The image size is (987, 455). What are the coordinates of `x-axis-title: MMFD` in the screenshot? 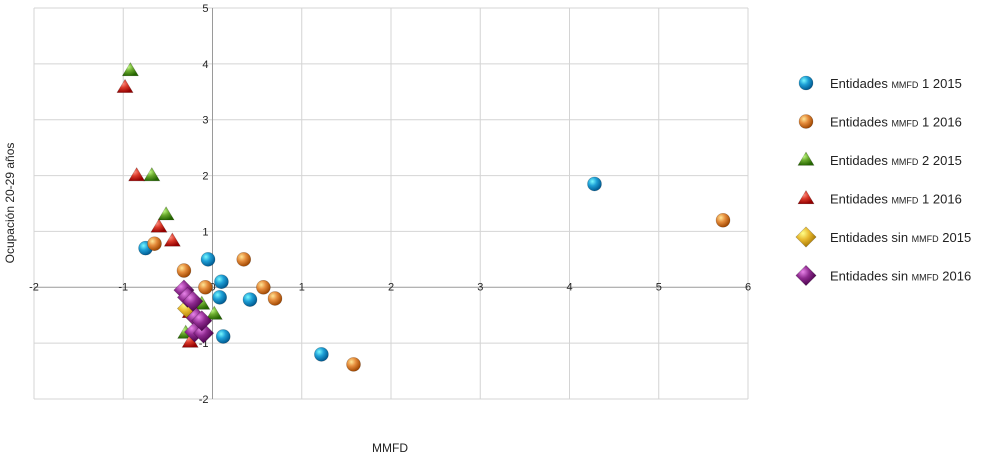 It's located at (390, 448).